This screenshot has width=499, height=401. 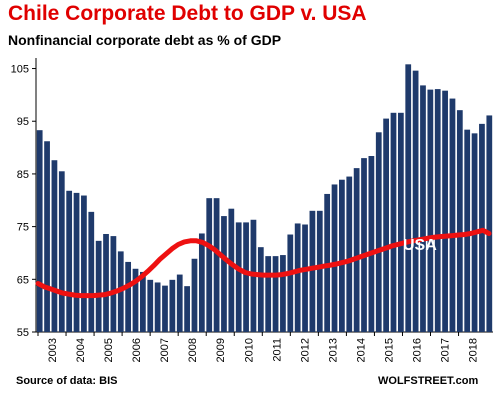 I want to click on y-tick-label: 85, so click(x=23, y=175).